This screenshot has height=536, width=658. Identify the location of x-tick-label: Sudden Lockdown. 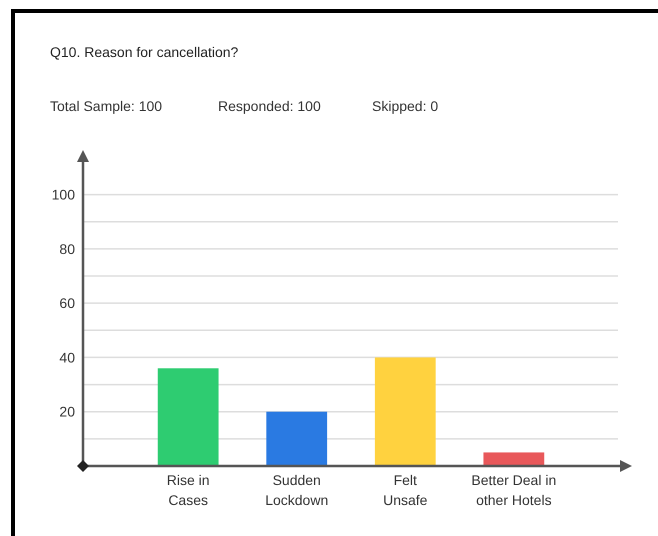
(296, 490).